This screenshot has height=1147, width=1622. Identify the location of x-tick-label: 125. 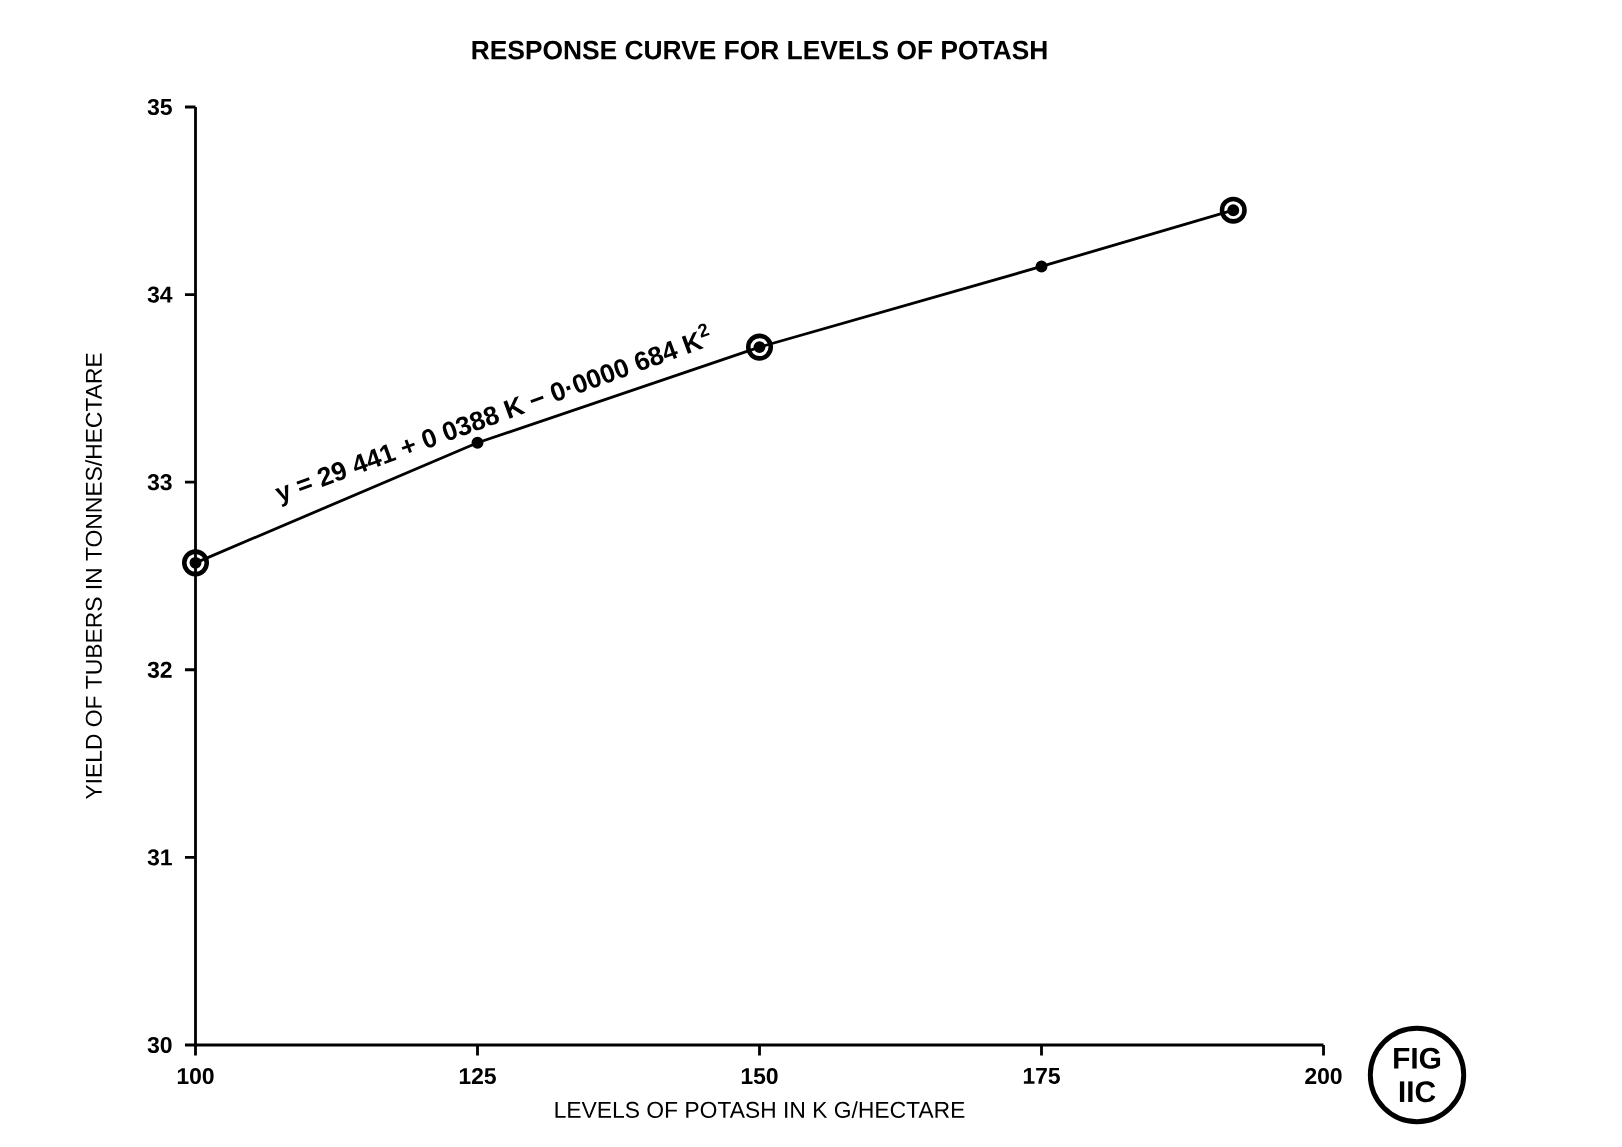
(477, 1076).